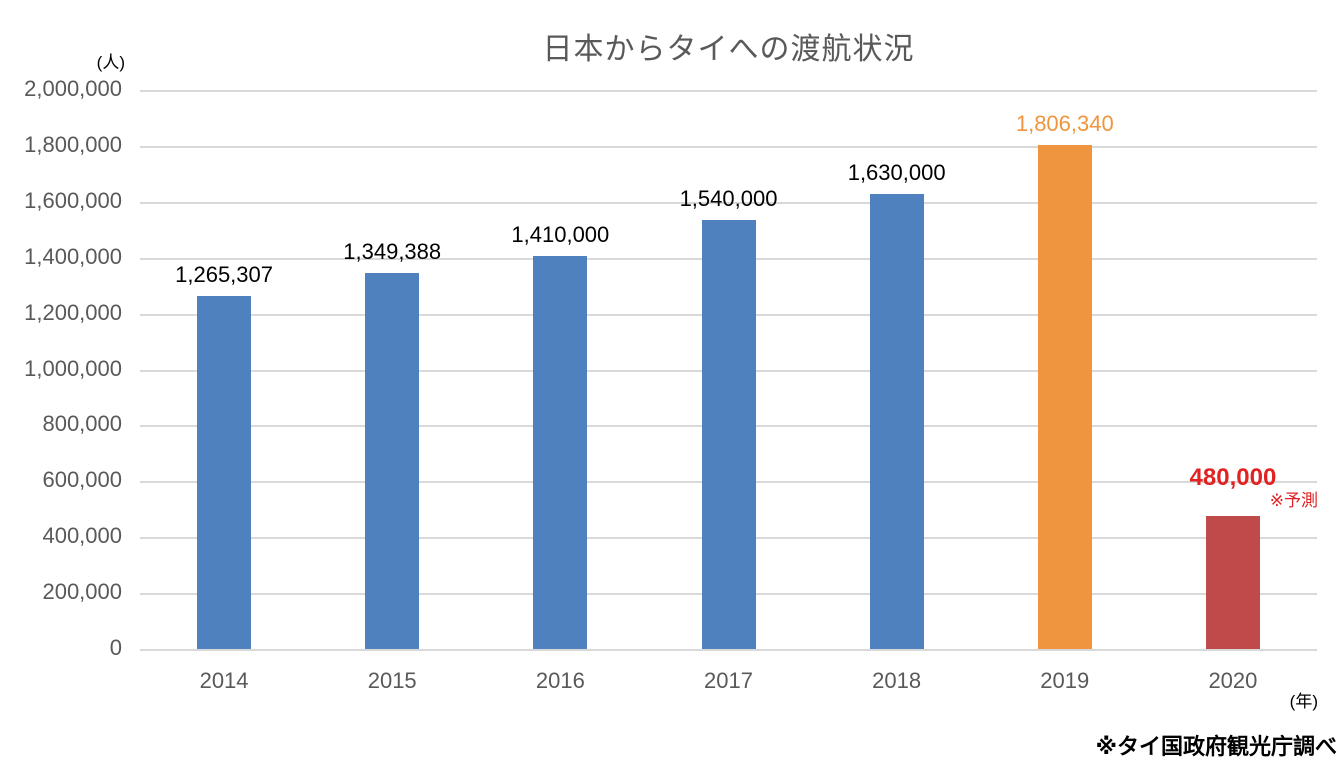  I want to click on y-tick-label-1,800,000: 1,800,000, so click(73, 144).